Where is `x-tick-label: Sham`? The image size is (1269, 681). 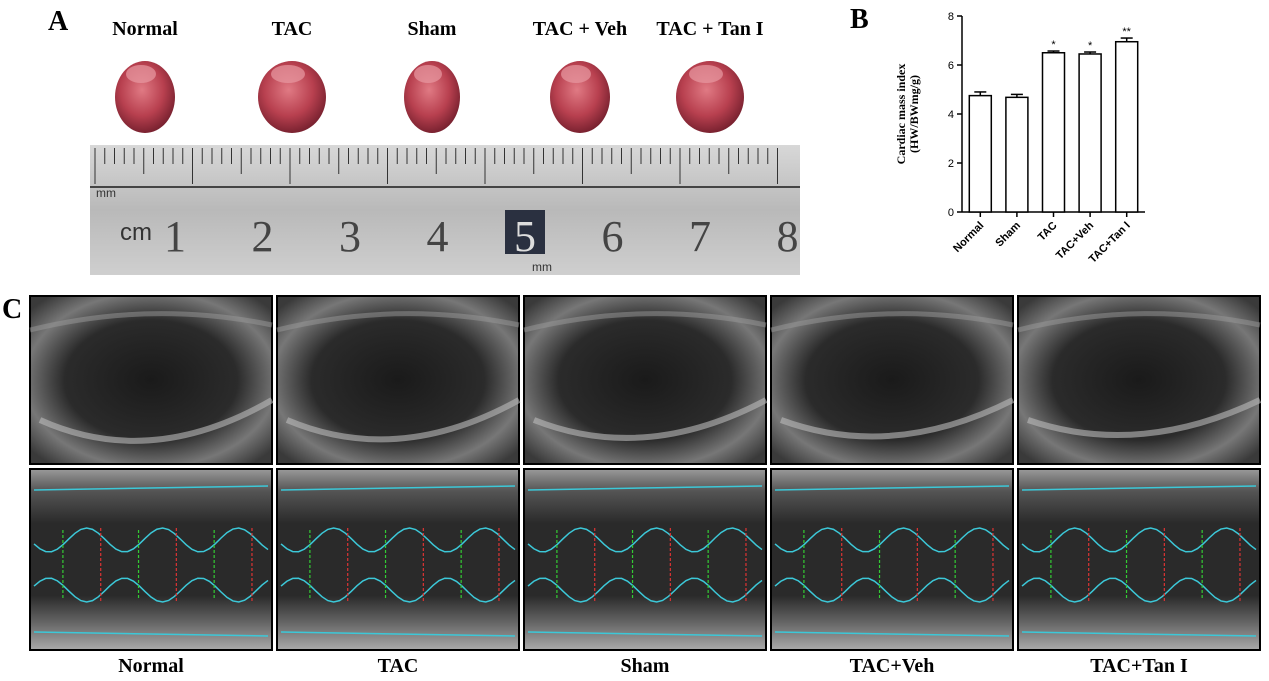
x-tick-label: Sham is located at coordinates (1008, 234).